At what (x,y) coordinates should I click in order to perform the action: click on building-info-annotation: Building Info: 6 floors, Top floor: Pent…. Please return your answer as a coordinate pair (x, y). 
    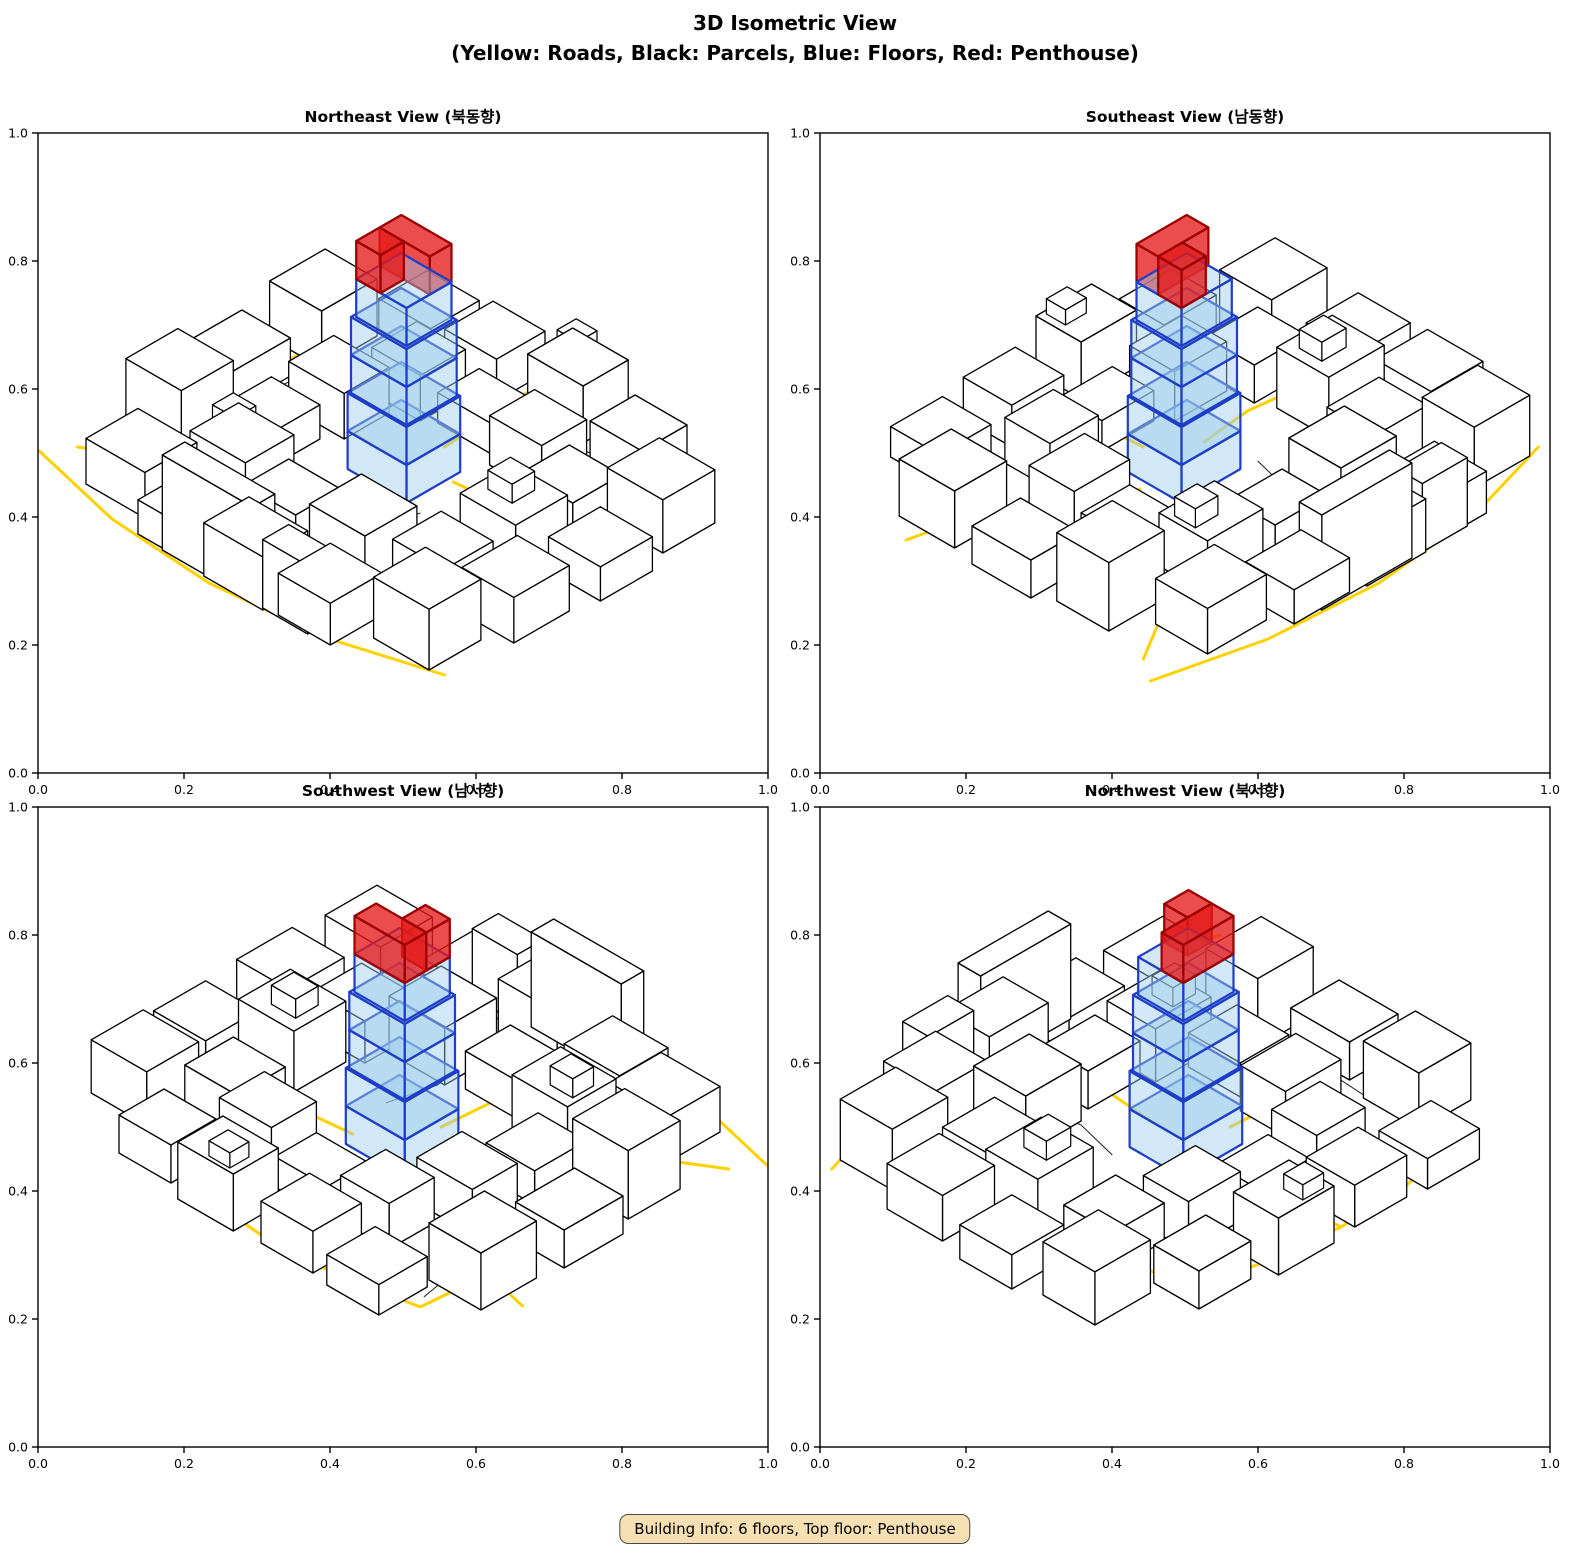
    Looking at the image, I should click on (795, 1529).